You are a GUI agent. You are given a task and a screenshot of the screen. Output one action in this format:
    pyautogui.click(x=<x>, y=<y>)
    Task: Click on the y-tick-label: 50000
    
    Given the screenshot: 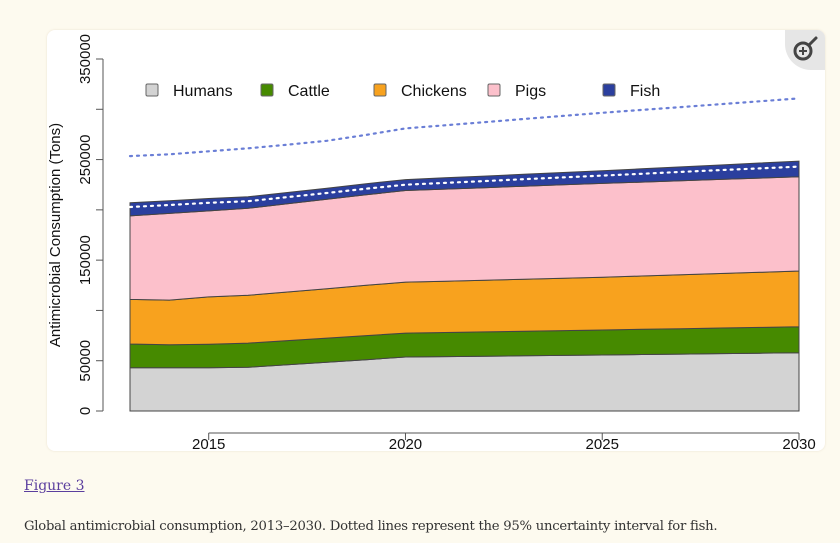 What is the action you would take?
    pyautogui.click(x=85, y=361)
    